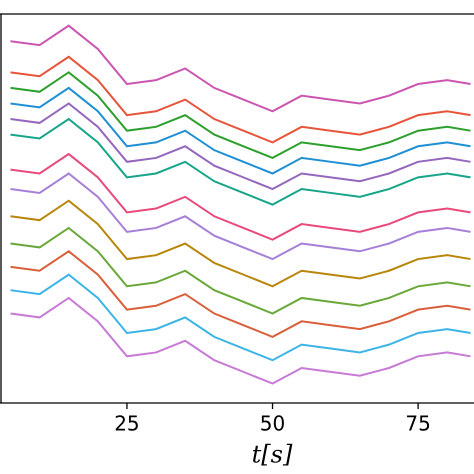 The width and height of the screenshot is (474, 474). Describe the element at coordinates (417, 424) in the screenshot. I see `x-tick-label: 75` at that location.